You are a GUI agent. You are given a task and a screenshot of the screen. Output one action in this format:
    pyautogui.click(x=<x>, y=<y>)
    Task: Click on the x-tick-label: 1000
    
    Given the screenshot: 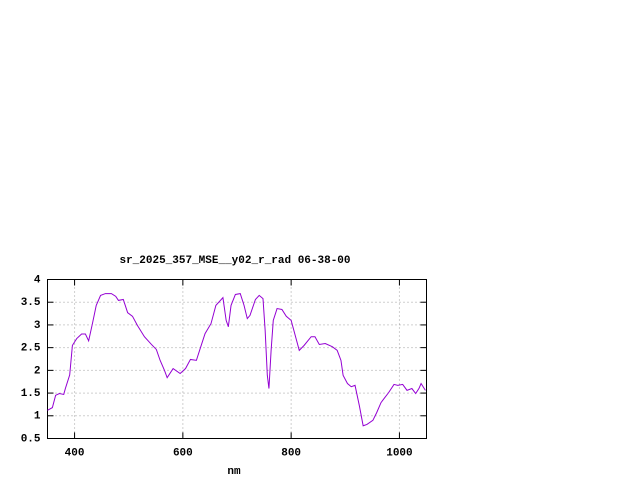 What is the action you would take?
    pyautogui.click(x=399, y=453)
    